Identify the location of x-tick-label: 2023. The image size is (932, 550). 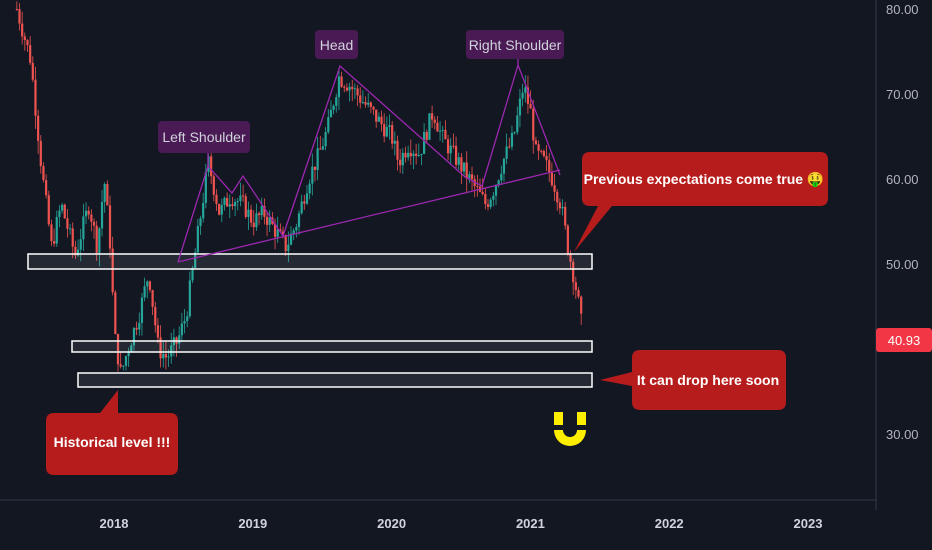
(808, 523).